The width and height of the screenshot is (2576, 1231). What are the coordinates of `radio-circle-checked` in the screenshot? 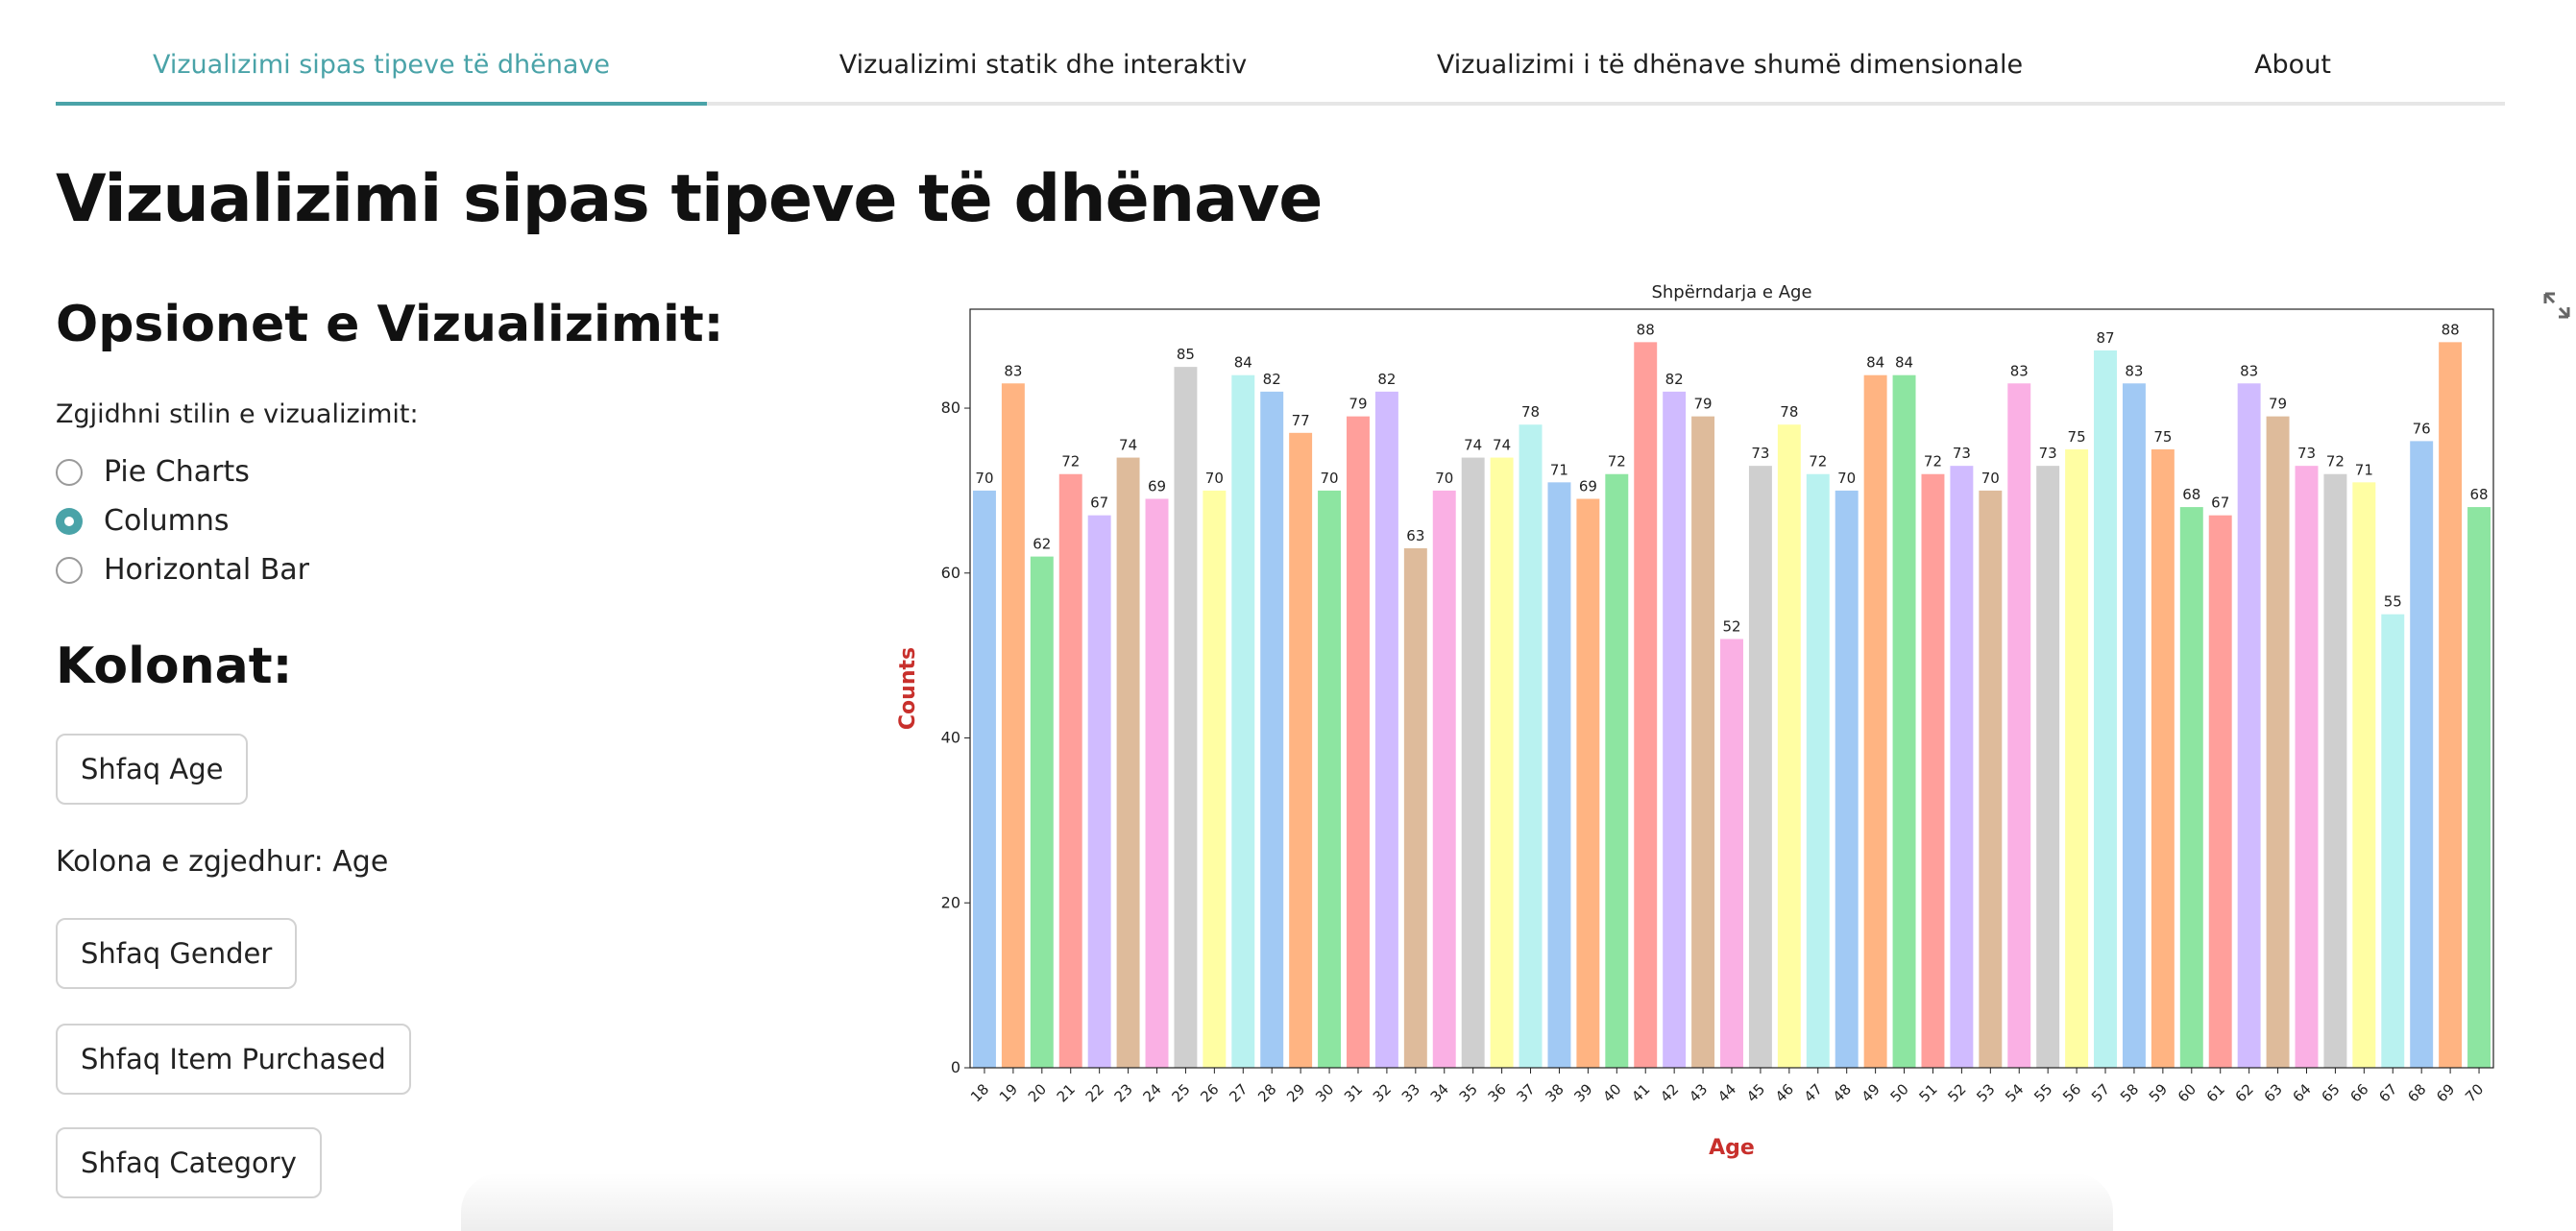 It's located at (69, 521).